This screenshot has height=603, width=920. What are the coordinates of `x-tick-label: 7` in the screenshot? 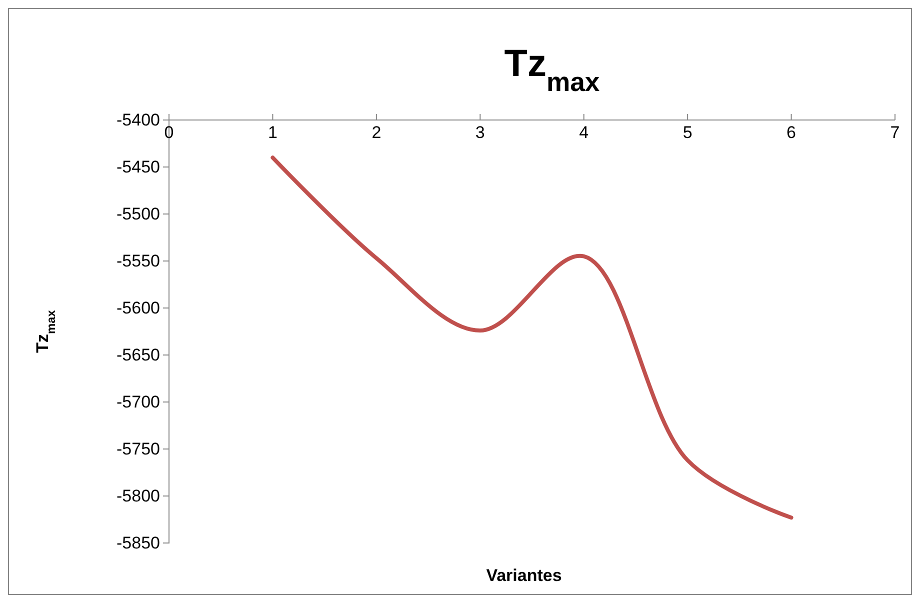 It's located at (895, 132).